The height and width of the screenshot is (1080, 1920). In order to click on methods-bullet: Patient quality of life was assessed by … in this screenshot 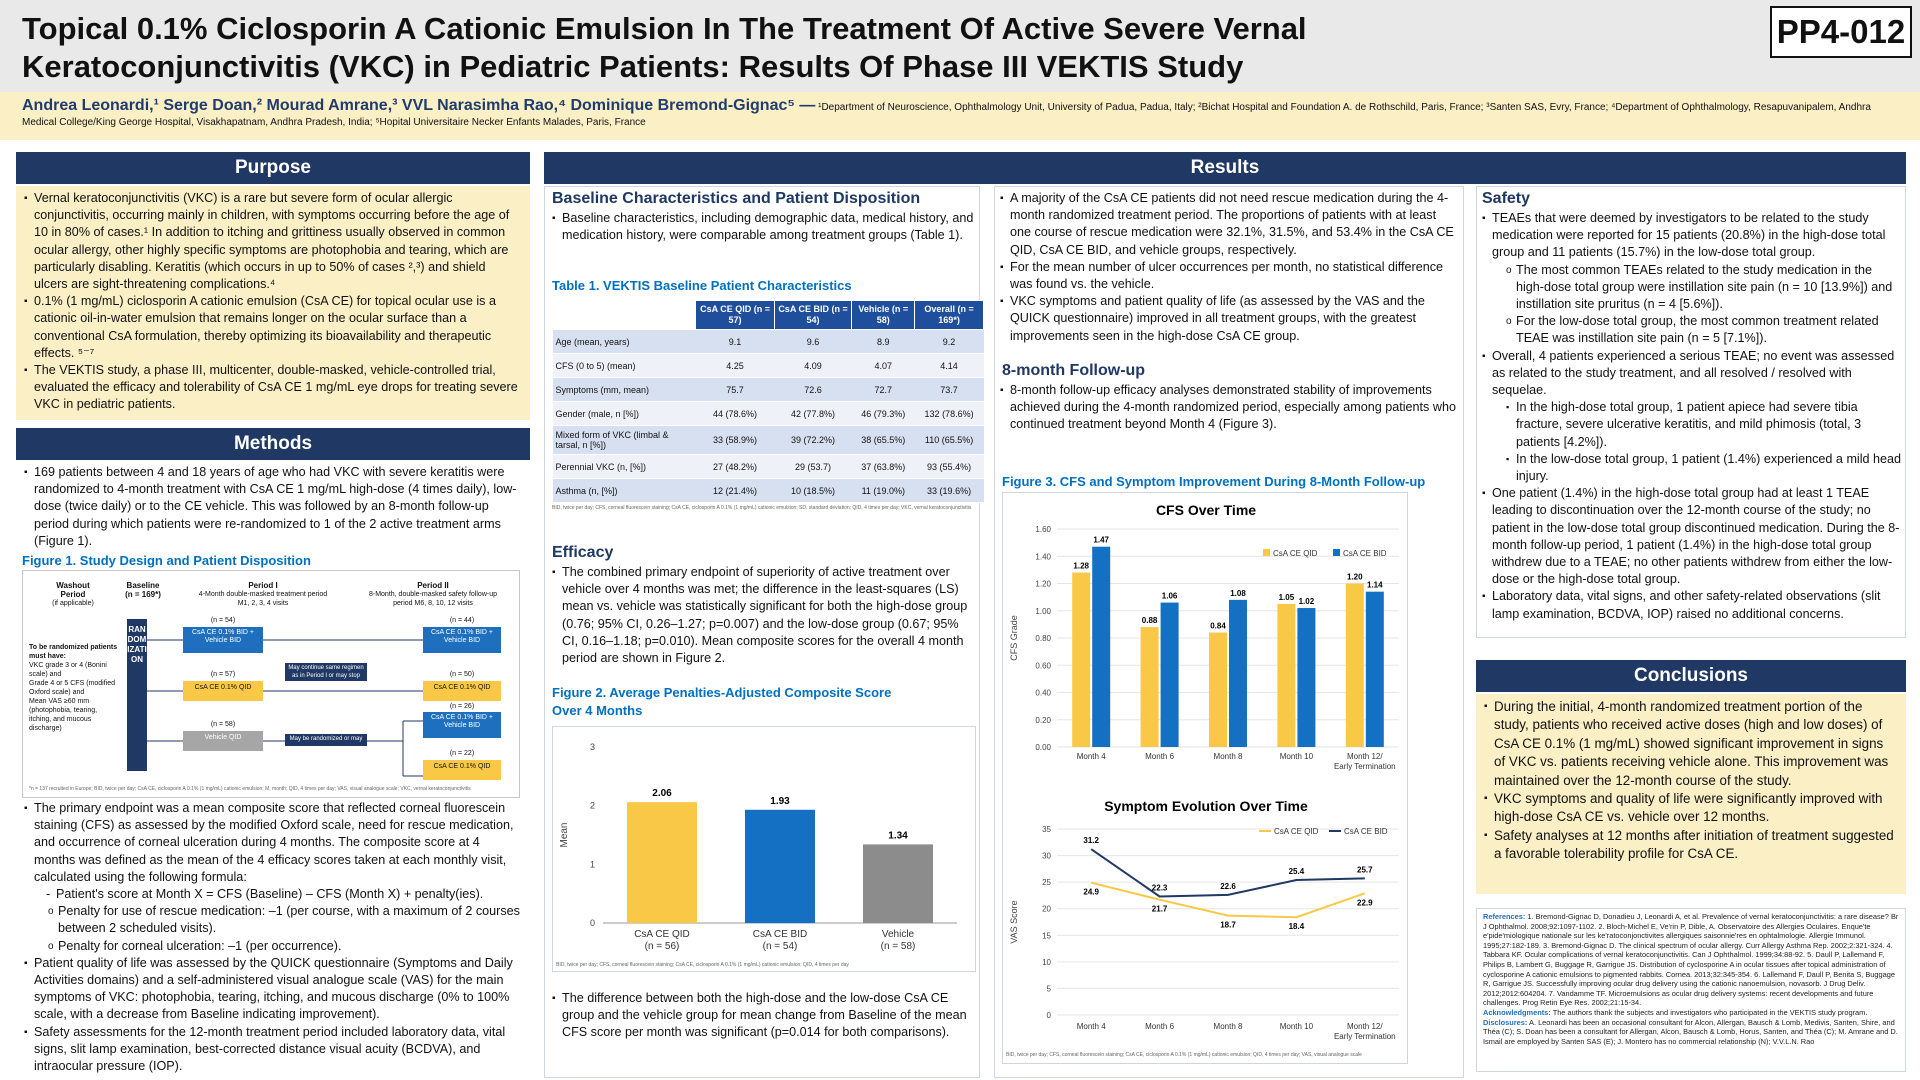, I will do `click(273, 989)`.